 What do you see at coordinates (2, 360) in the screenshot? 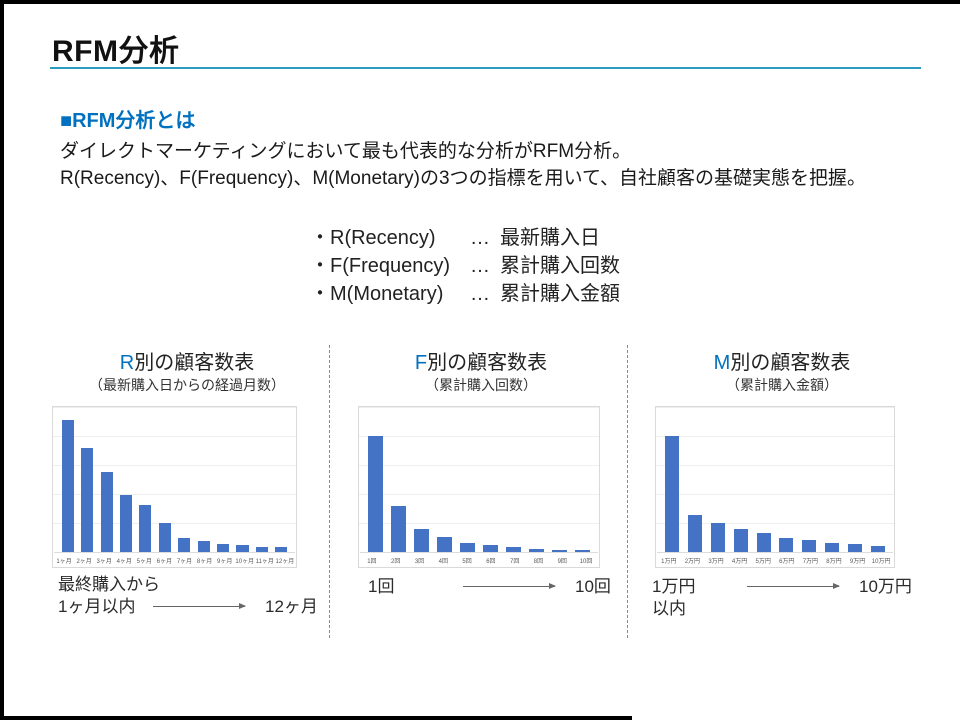
I see `slide-border-left` at bounding box center [2, 360].